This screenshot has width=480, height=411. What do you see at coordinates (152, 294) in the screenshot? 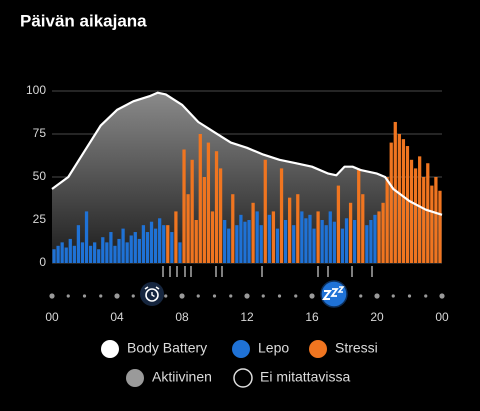
I see `alarm-icon` at bounding box center [152, 294].